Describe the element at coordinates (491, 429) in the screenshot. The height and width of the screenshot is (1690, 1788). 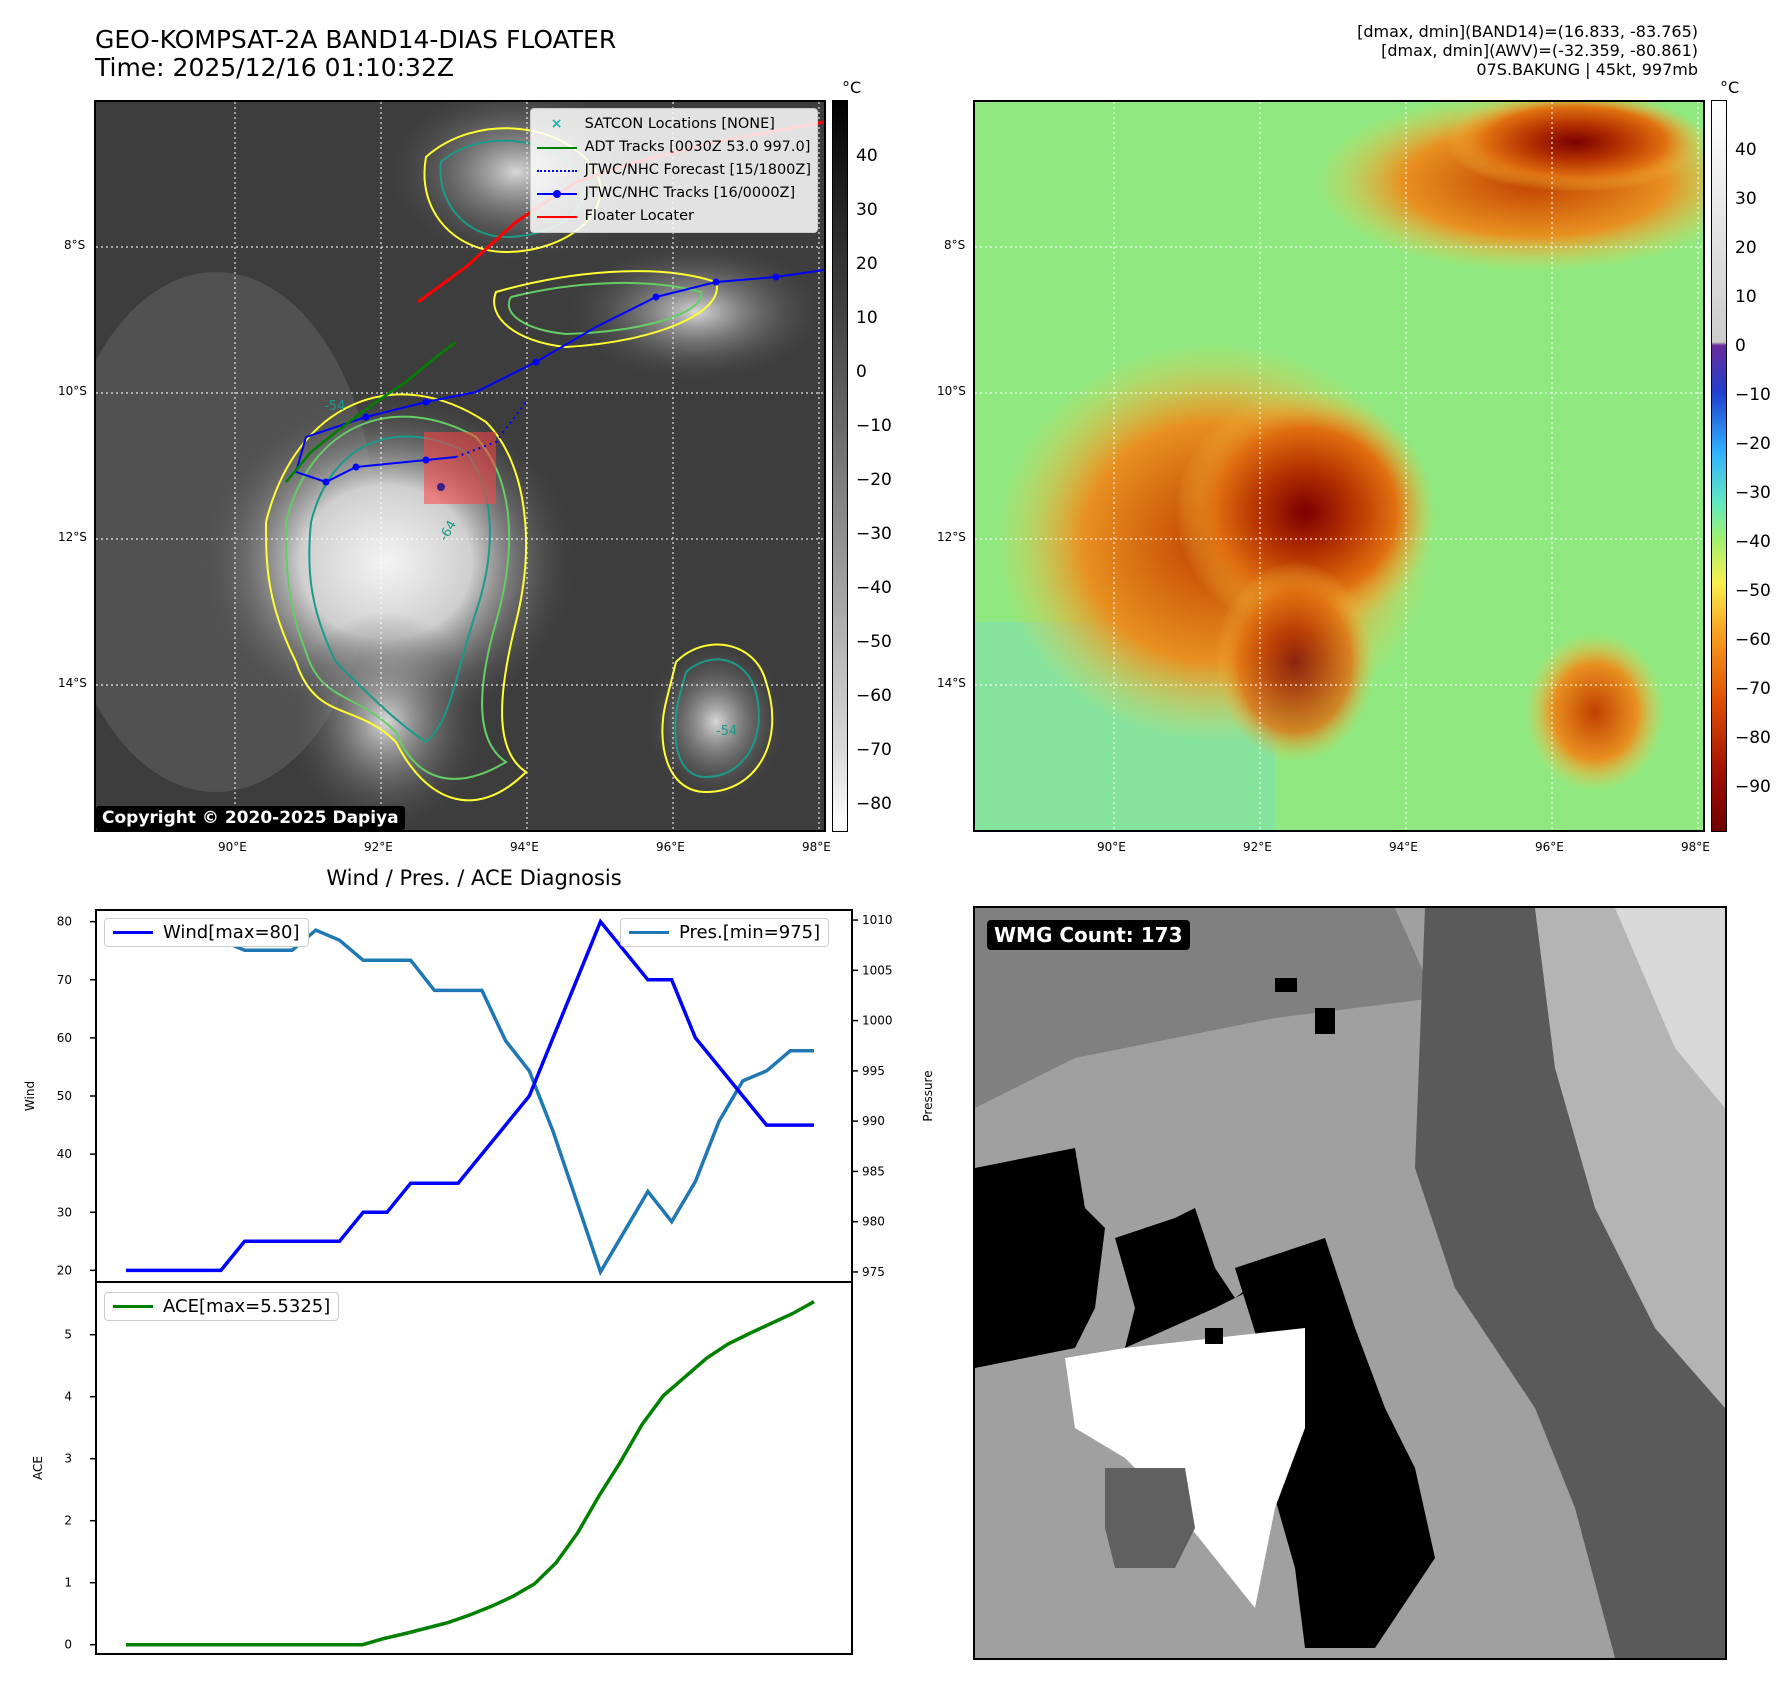
I see `jtwc-forecast` at that location.